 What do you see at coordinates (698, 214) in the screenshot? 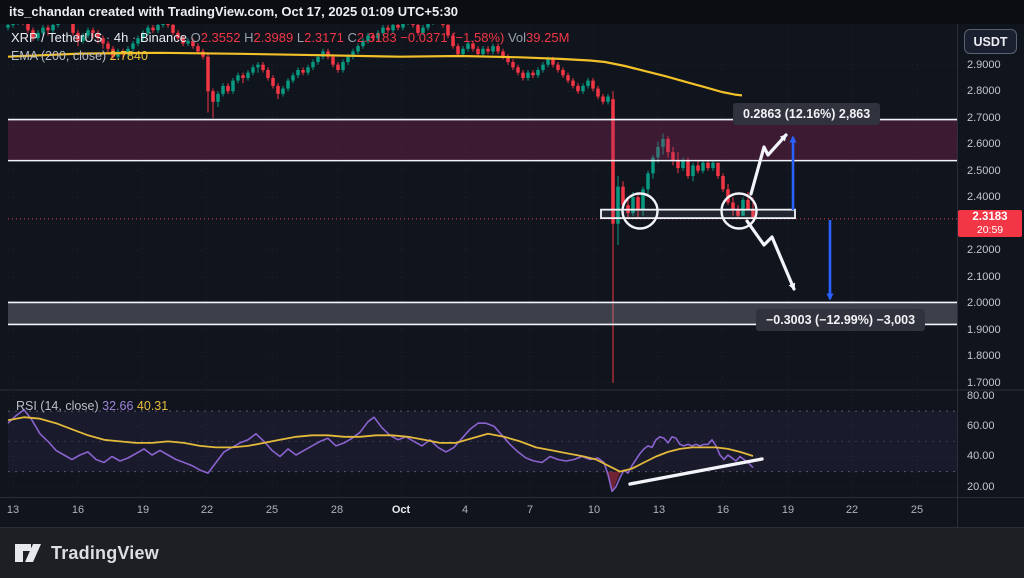
I see `support-box-drawing` at bounding box center [698, 214].